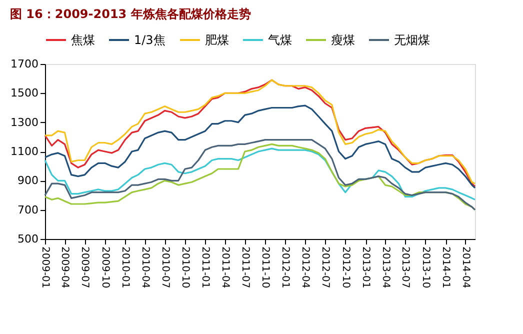  Describe the element at coordinates (144, 267) in the screenshot. I see `x-tick-label: 2010-04` at that location.